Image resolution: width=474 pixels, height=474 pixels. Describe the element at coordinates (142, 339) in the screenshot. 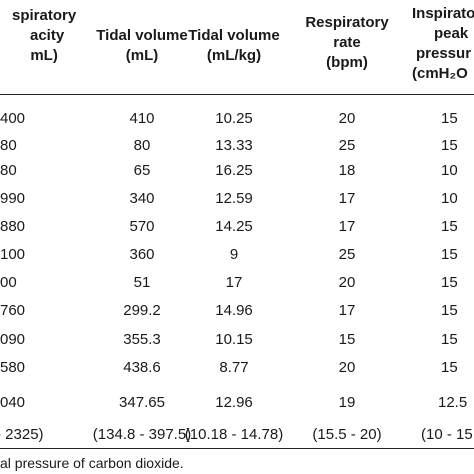

I see `table-cell: 355.3` at that location.